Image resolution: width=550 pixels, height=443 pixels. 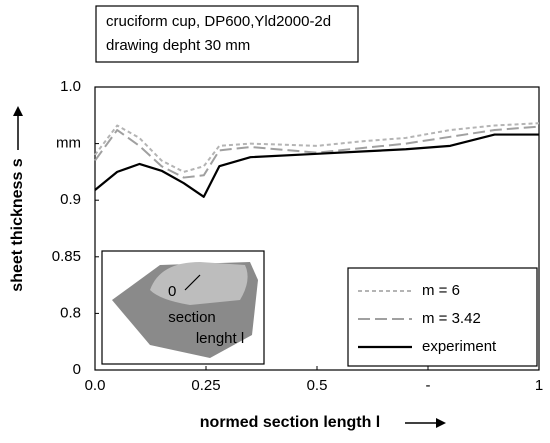 What do you see at coordinates (77, 369) in the screenshot?
I see `y-tick-label: 0` at bounding box center [77, 369].